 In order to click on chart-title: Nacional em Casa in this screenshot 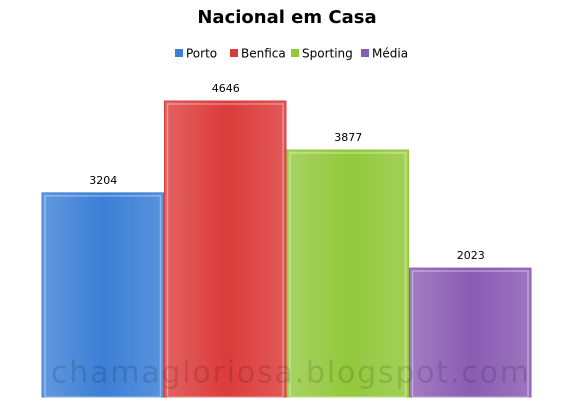, I will do `click(286, 17)`.